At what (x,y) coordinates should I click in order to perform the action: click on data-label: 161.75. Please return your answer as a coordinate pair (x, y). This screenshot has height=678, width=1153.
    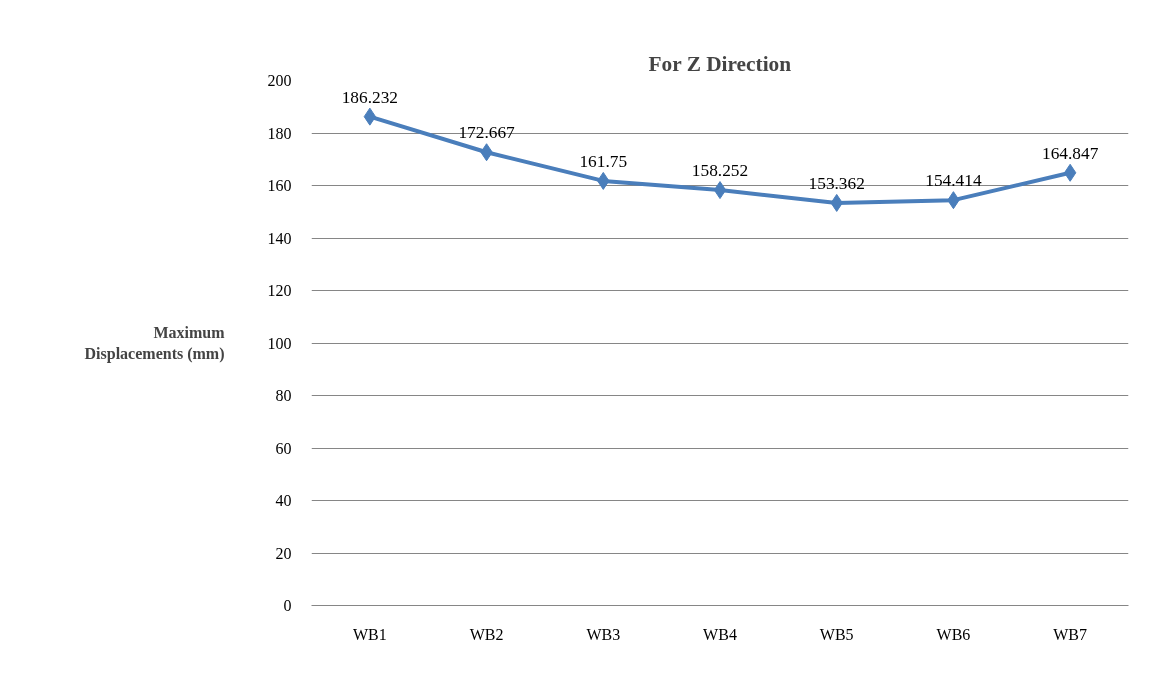
    Looking at the image, I should click on (603, 161).